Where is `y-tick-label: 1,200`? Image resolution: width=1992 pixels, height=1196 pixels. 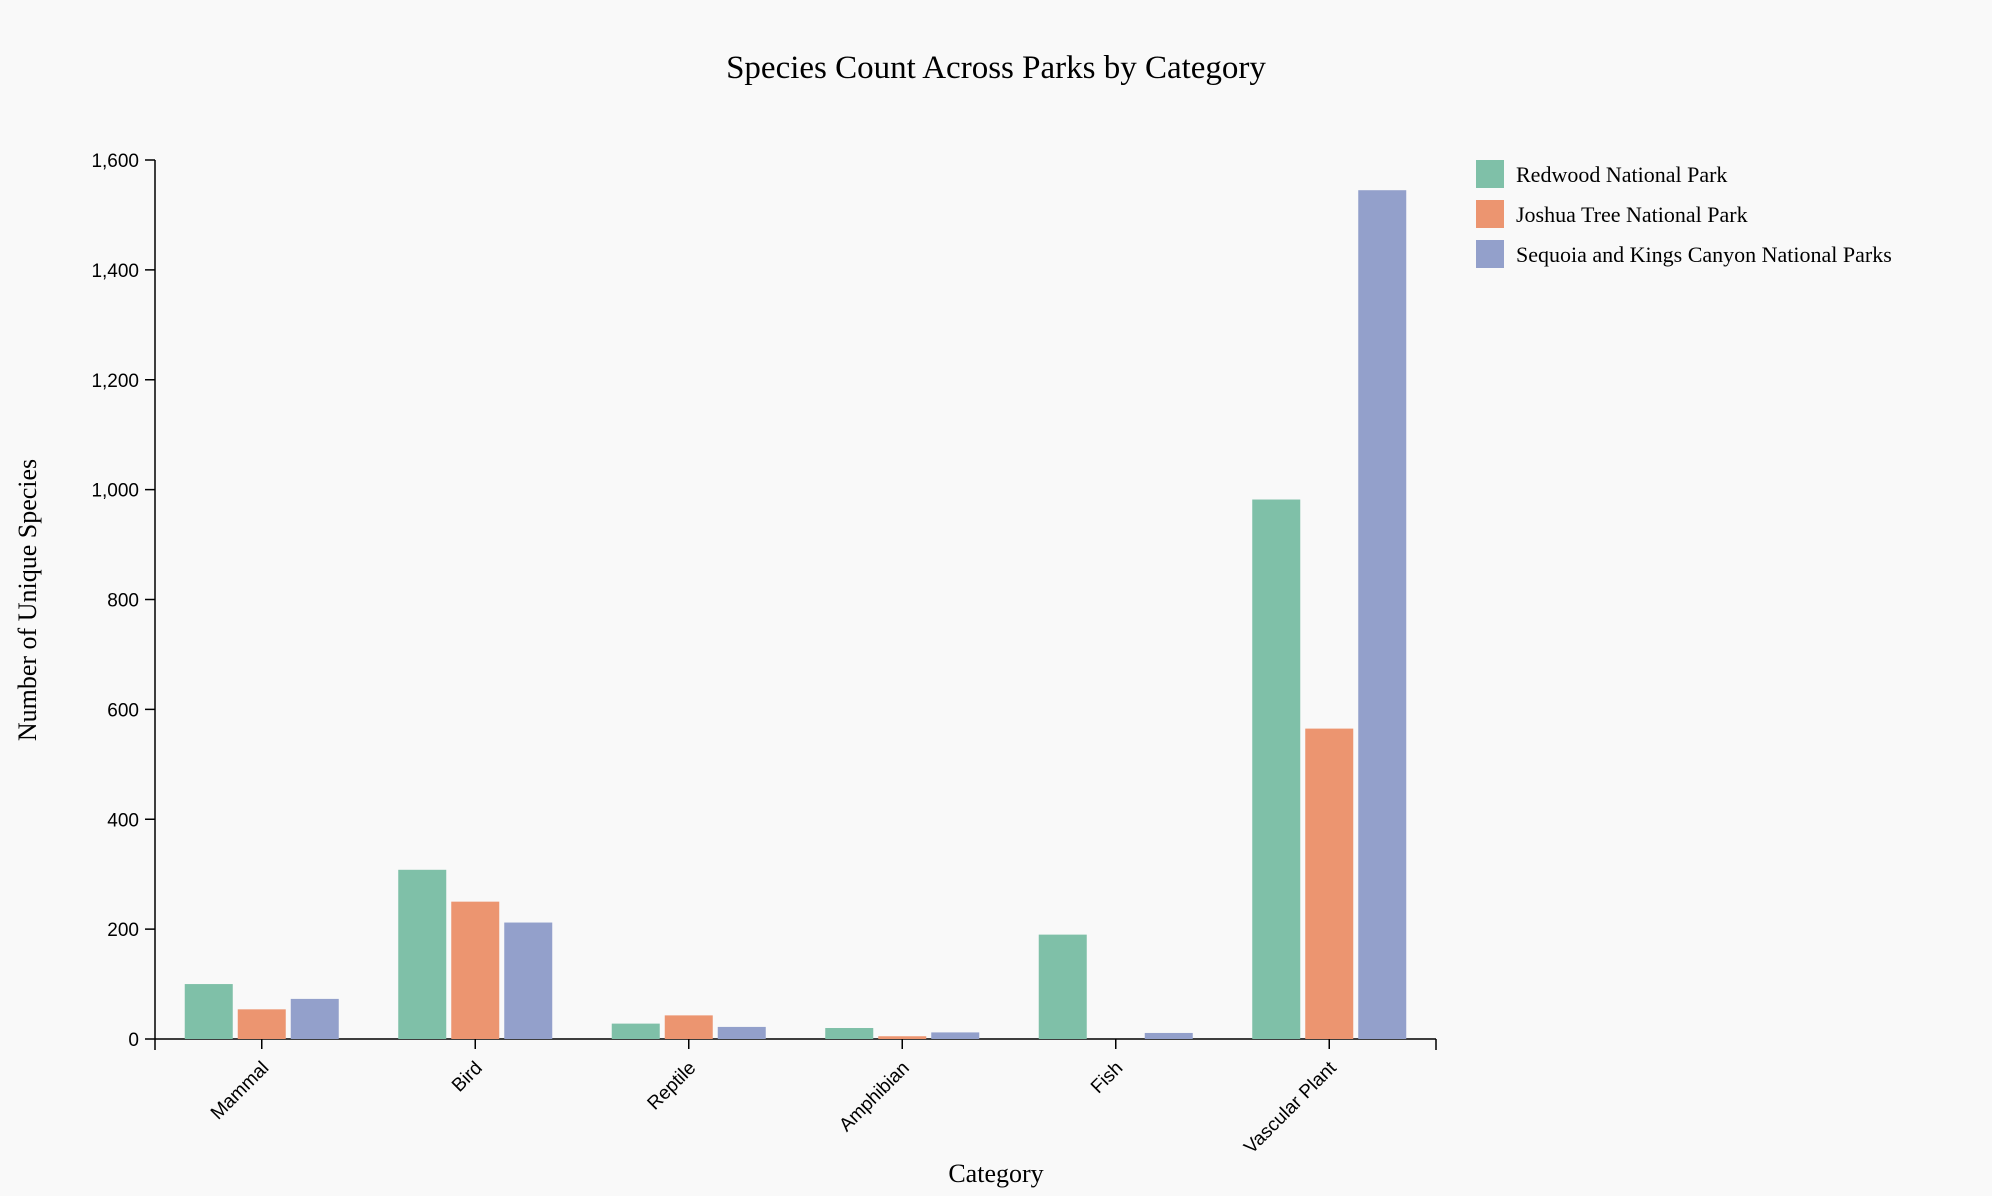
y-tick-label: 1,200 is located at coordinates (115, 381).